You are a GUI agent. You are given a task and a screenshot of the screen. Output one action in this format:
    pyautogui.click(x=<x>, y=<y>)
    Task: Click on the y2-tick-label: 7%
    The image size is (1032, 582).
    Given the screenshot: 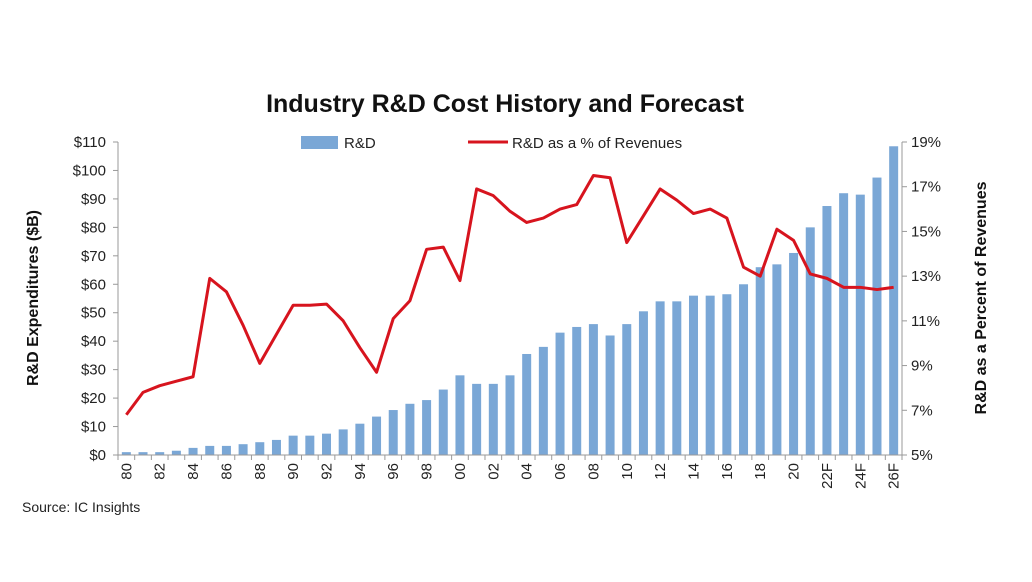 What is the action you would take?
    pyautogui.click(x=922, y=410)
    